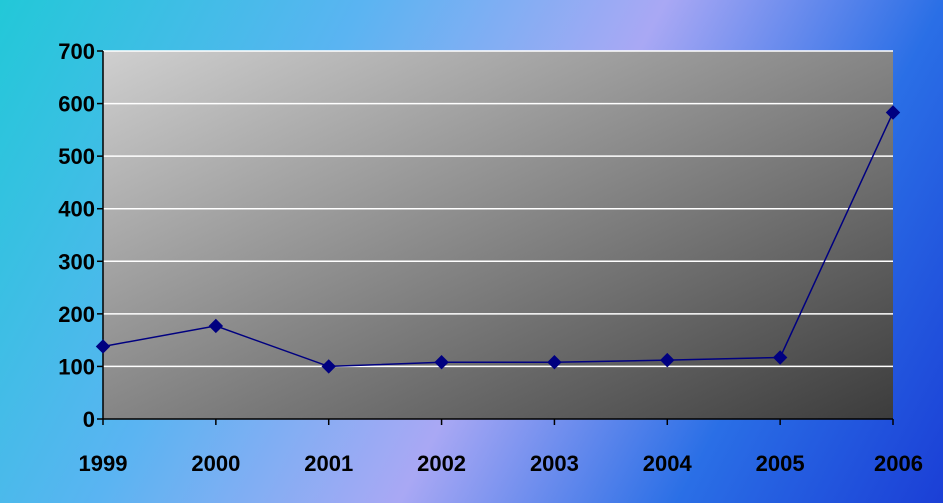 The image size is (943, 503). What do you see at coordinates (780, 463) in the screenshot?
I see `x-tick-label: 2005` at bounding box center [780, 463].